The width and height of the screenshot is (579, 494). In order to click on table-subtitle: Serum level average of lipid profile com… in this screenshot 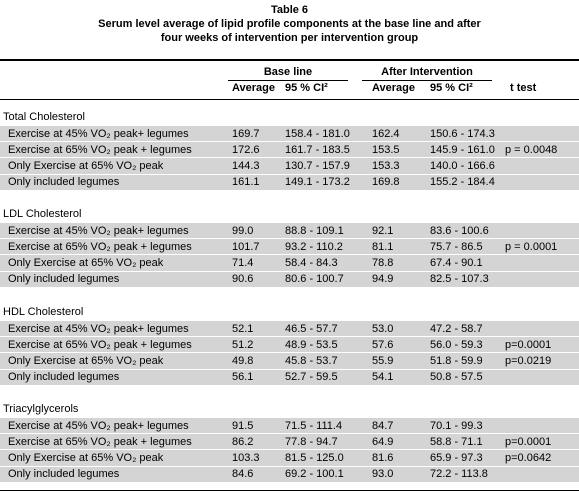, I will do `click(289, 24)`.